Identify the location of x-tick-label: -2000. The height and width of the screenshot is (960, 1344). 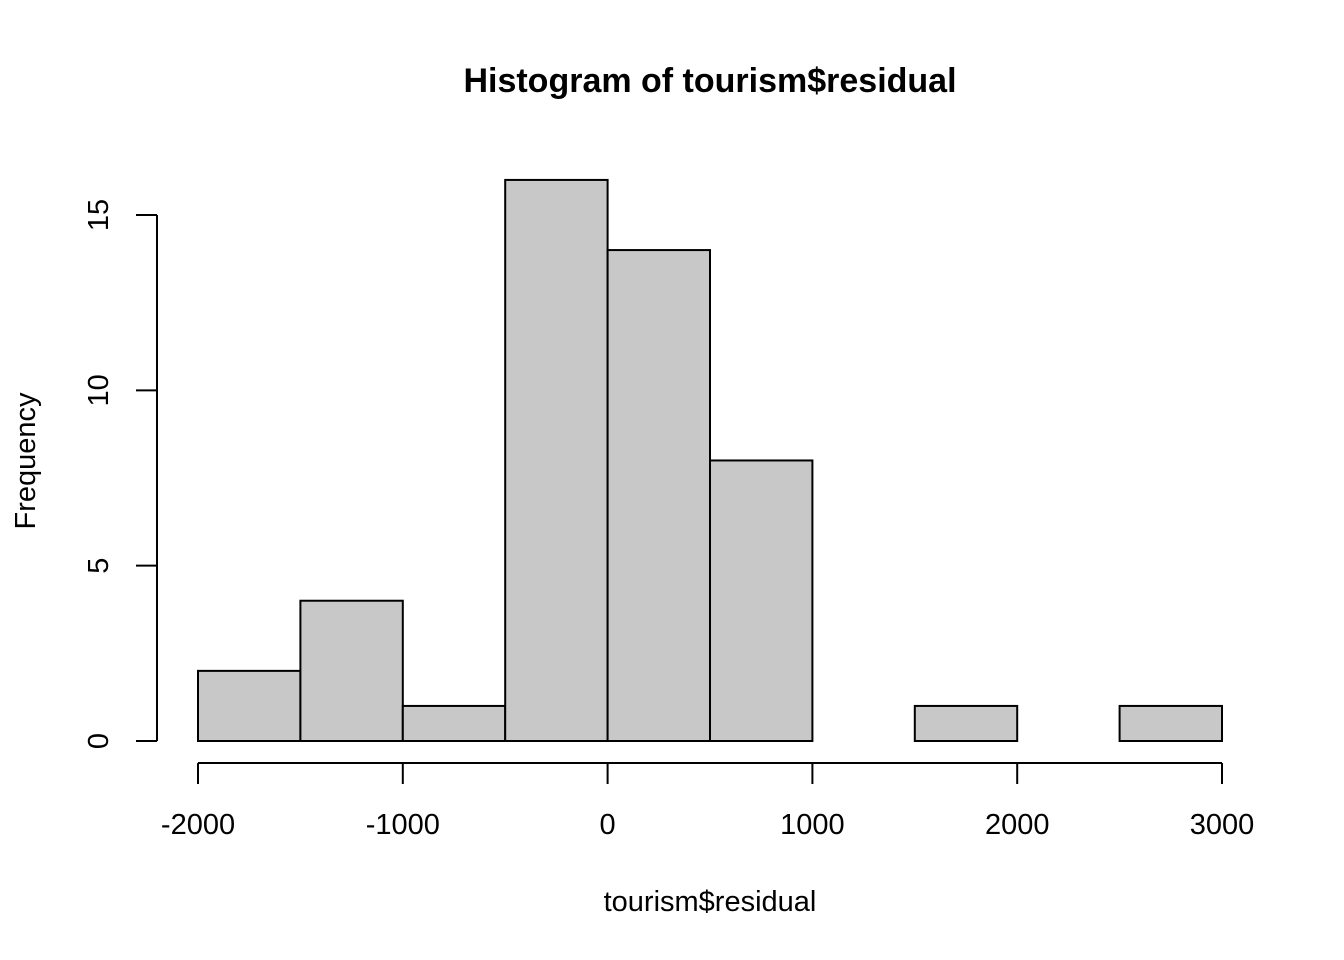
(198, 825).